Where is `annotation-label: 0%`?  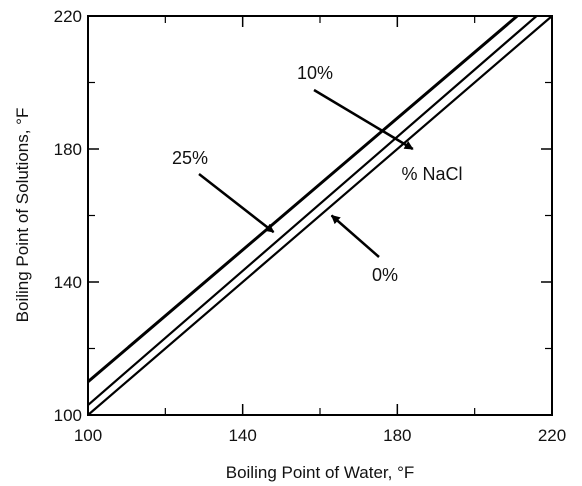
annotation-label: 0% is located at coordinates (385, 275).